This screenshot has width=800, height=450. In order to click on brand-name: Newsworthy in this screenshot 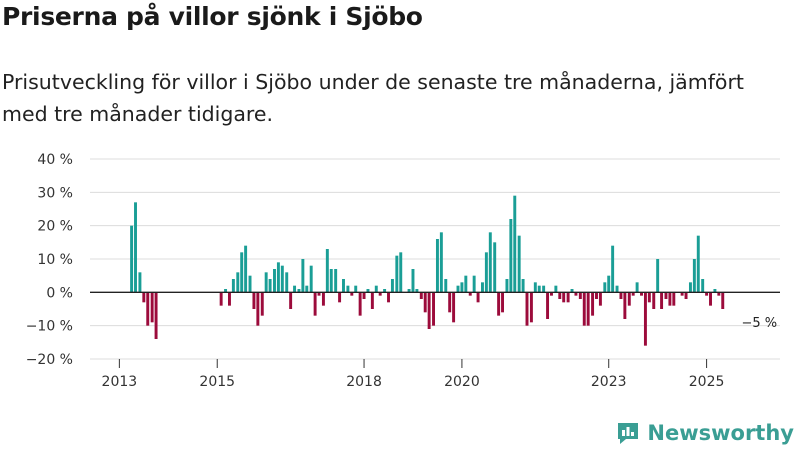, I will do `click(720, 433)`.